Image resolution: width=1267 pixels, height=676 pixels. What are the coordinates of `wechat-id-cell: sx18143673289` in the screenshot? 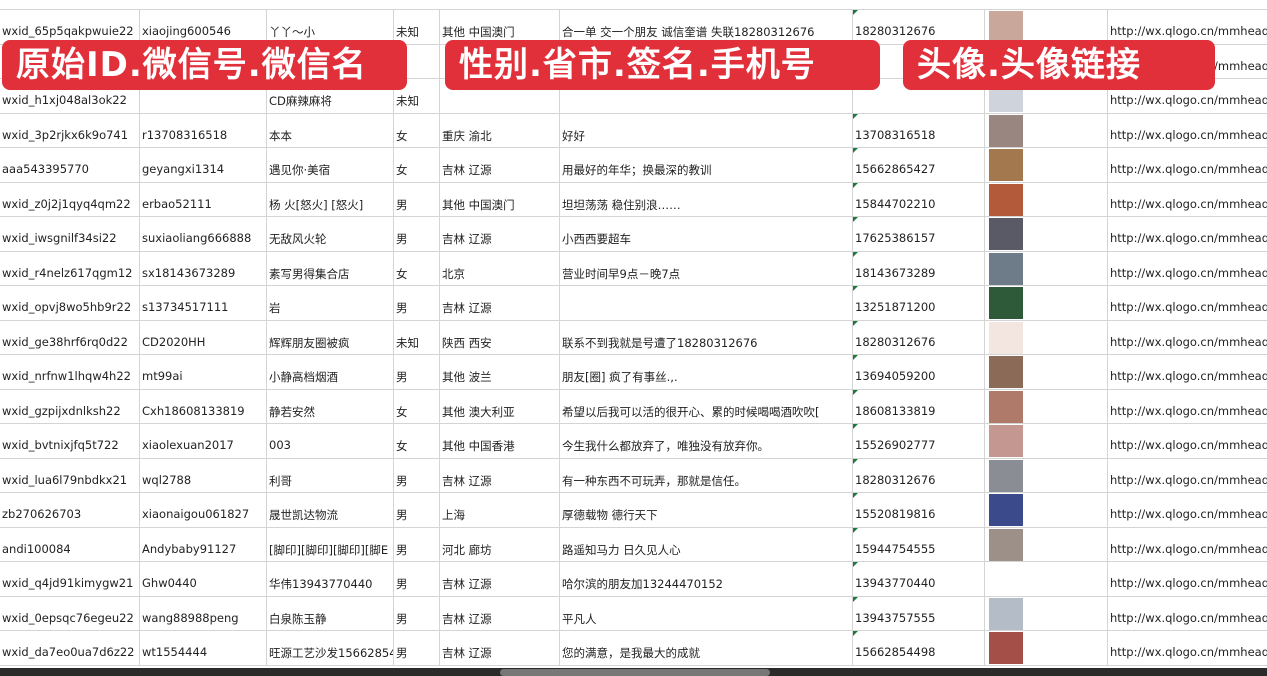 It's located at (203, 268).